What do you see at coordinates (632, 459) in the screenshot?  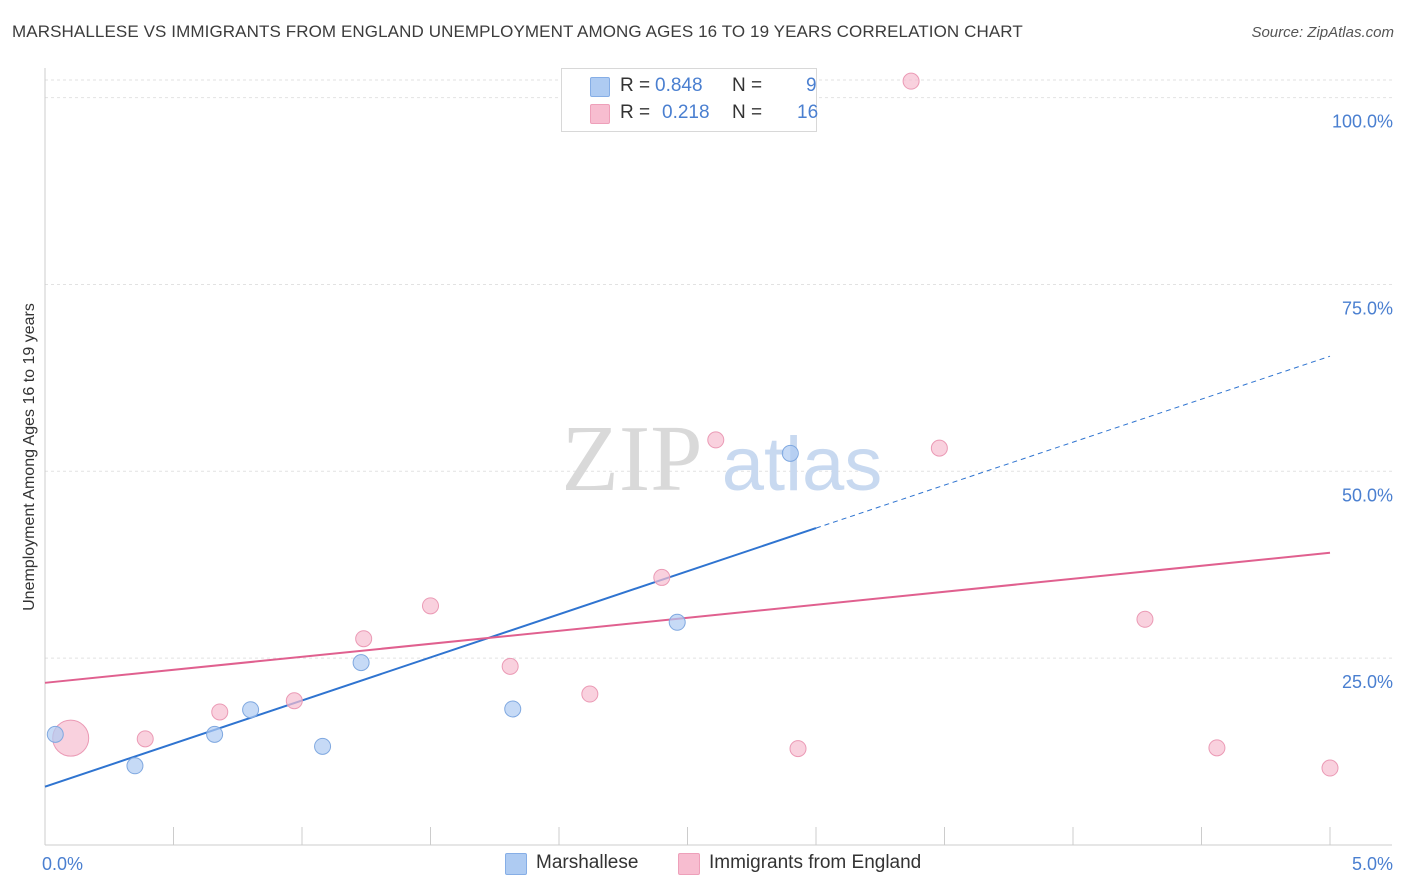 I see `watermark-zip: ZIP` at bounding box center [632, 459].